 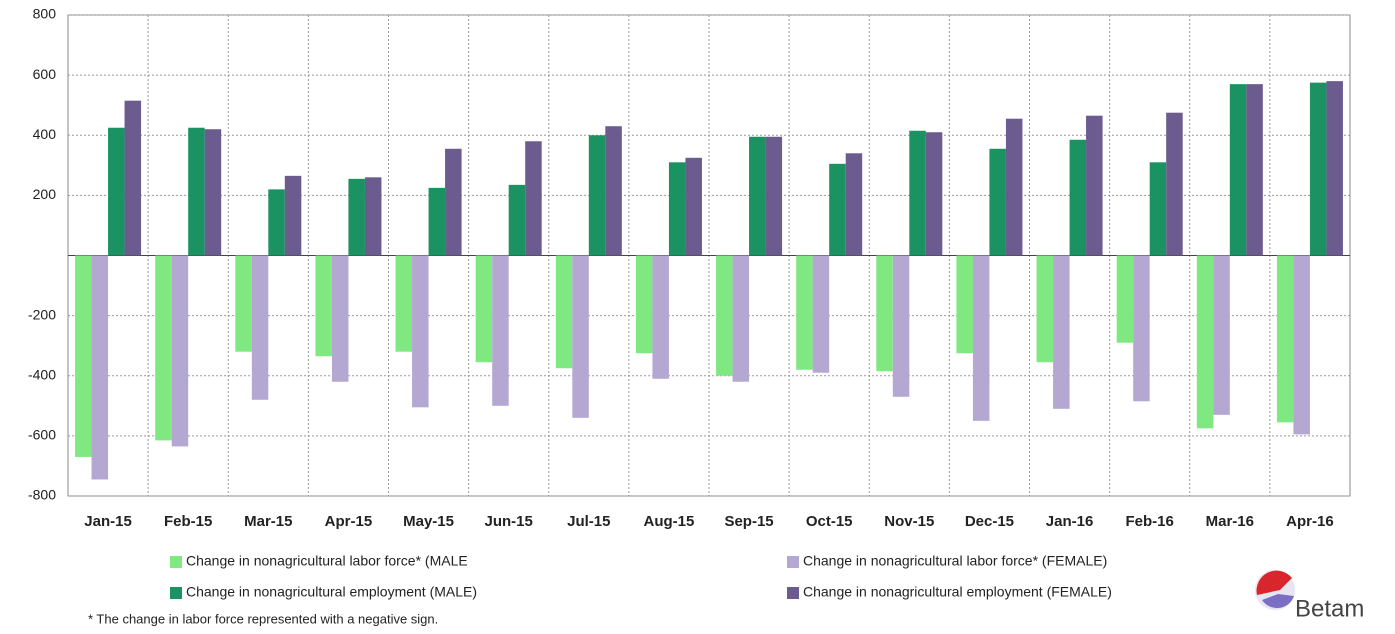 I want to click on x-tick-label: Aug-15, so click(x=669, y=521).